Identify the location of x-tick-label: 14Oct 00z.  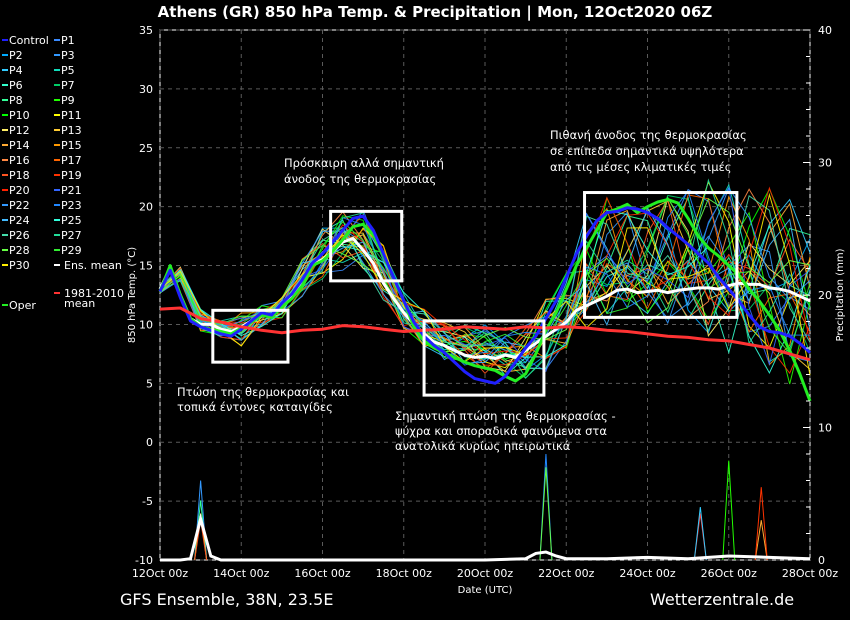
(241, 573).